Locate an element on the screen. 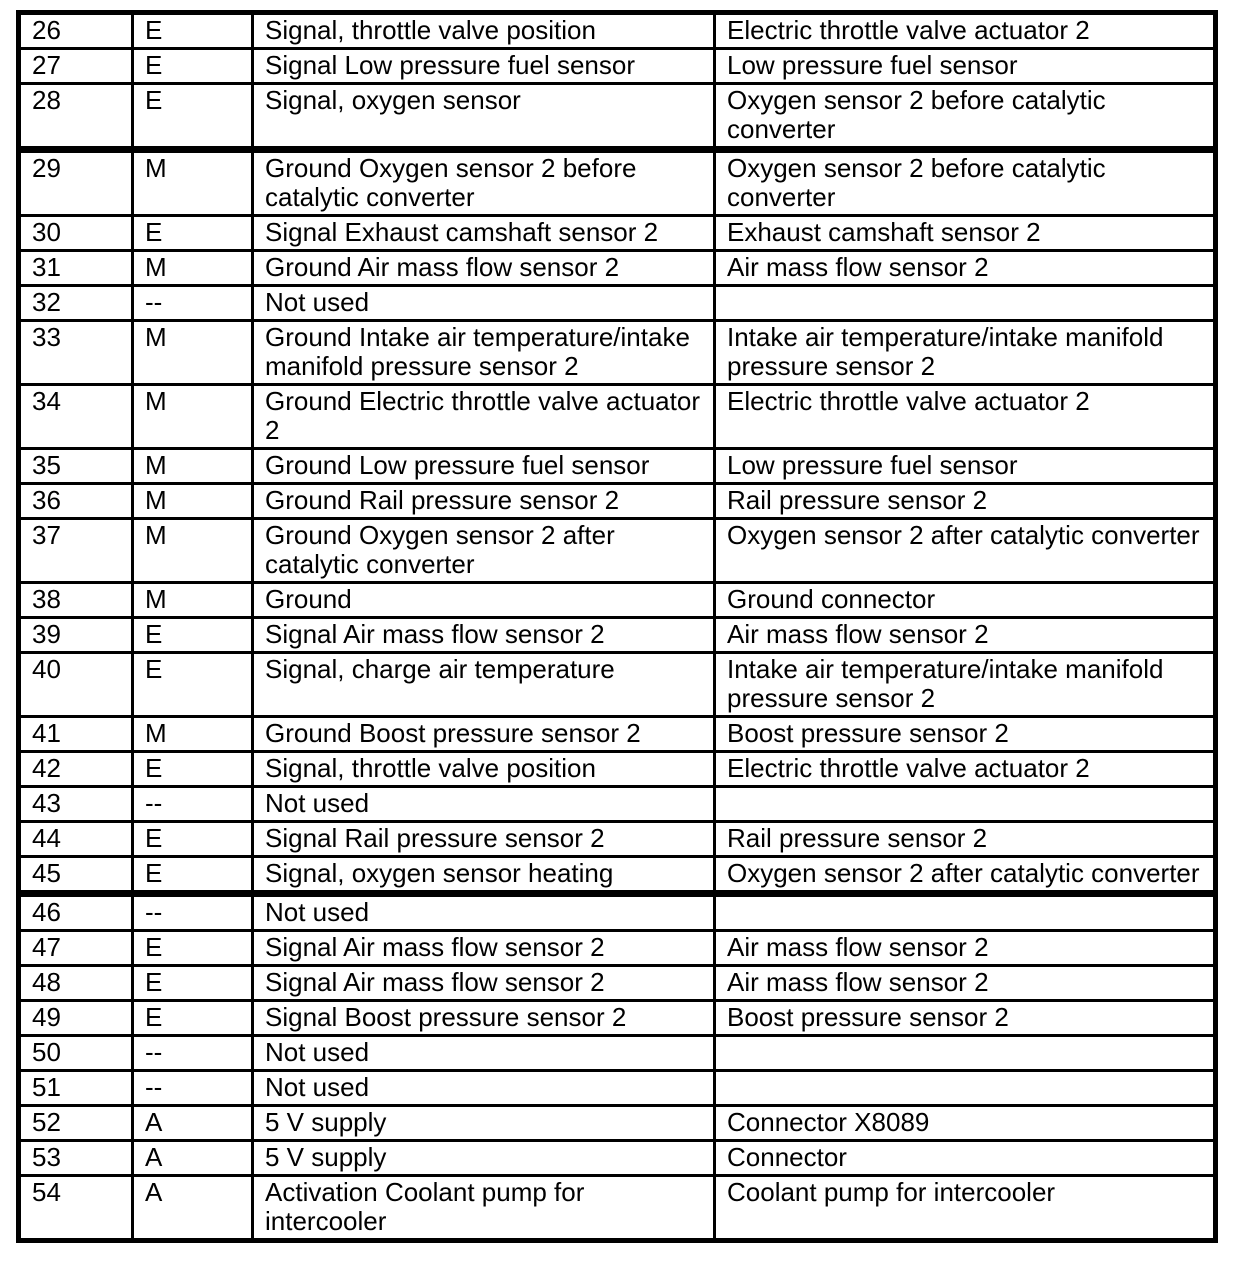  table-row: 52 A 5 V supply Connector X8089 is located at coordinates (617, 1123).